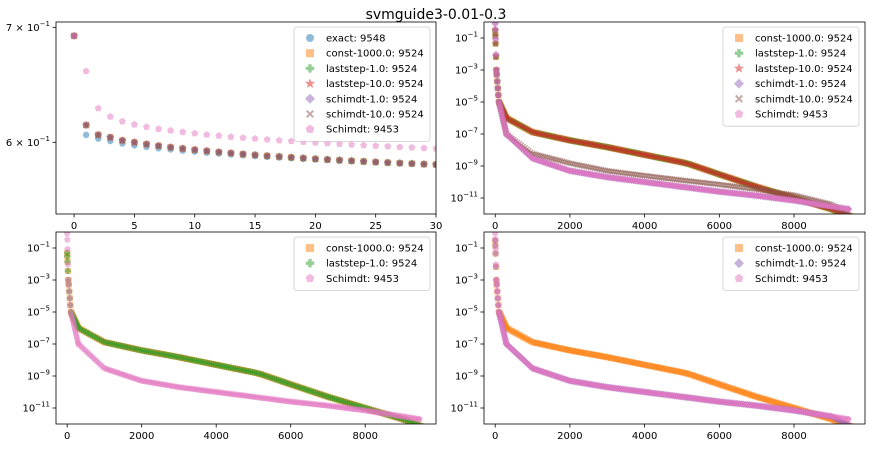  What do you see at coordinates (375, 226) in the screenshot?
I see `x-tick-label: 25` at bounding box center [375, 226].